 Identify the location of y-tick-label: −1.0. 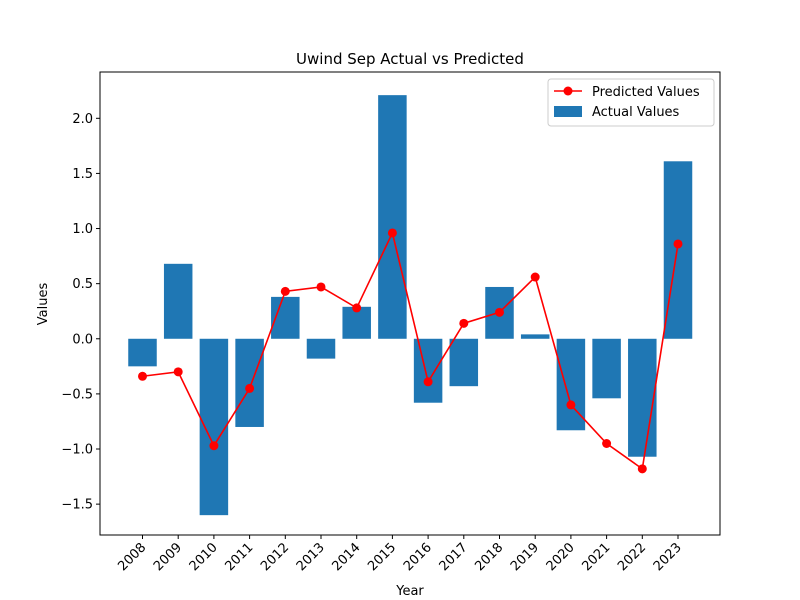
(77, 450).